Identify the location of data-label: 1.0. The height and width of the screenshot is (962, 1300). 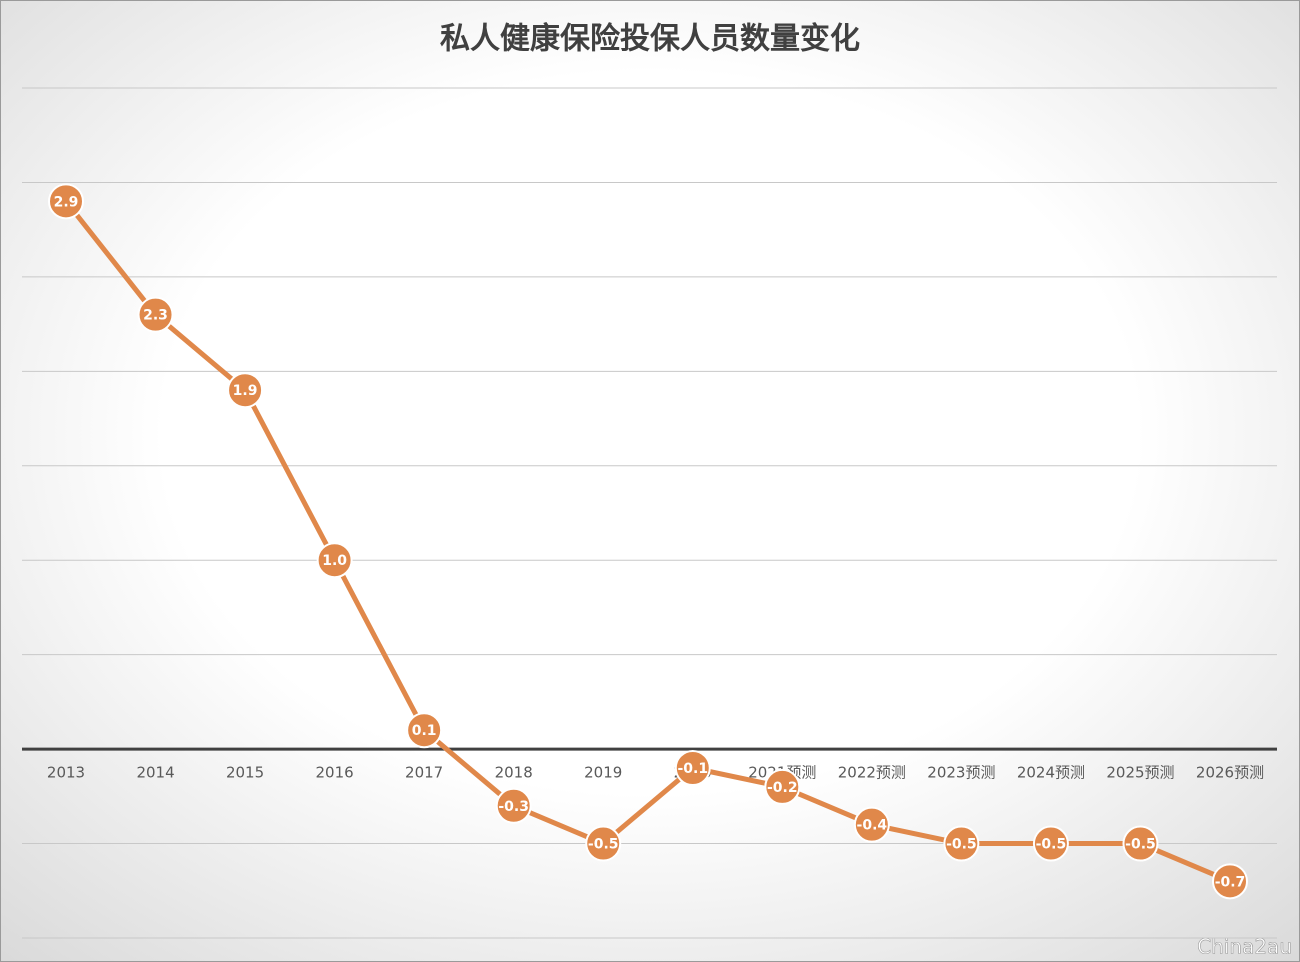
(334, 561).